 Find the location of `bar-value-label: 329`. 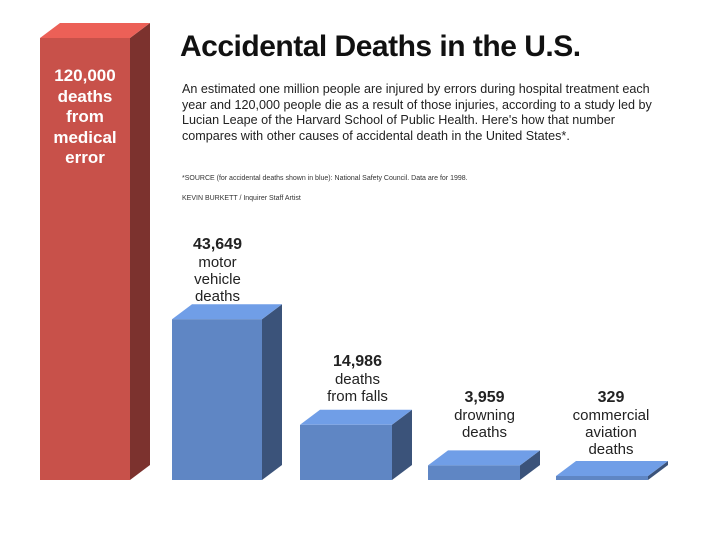

bar-value-label: 329 is located at coordinates (611, 397).